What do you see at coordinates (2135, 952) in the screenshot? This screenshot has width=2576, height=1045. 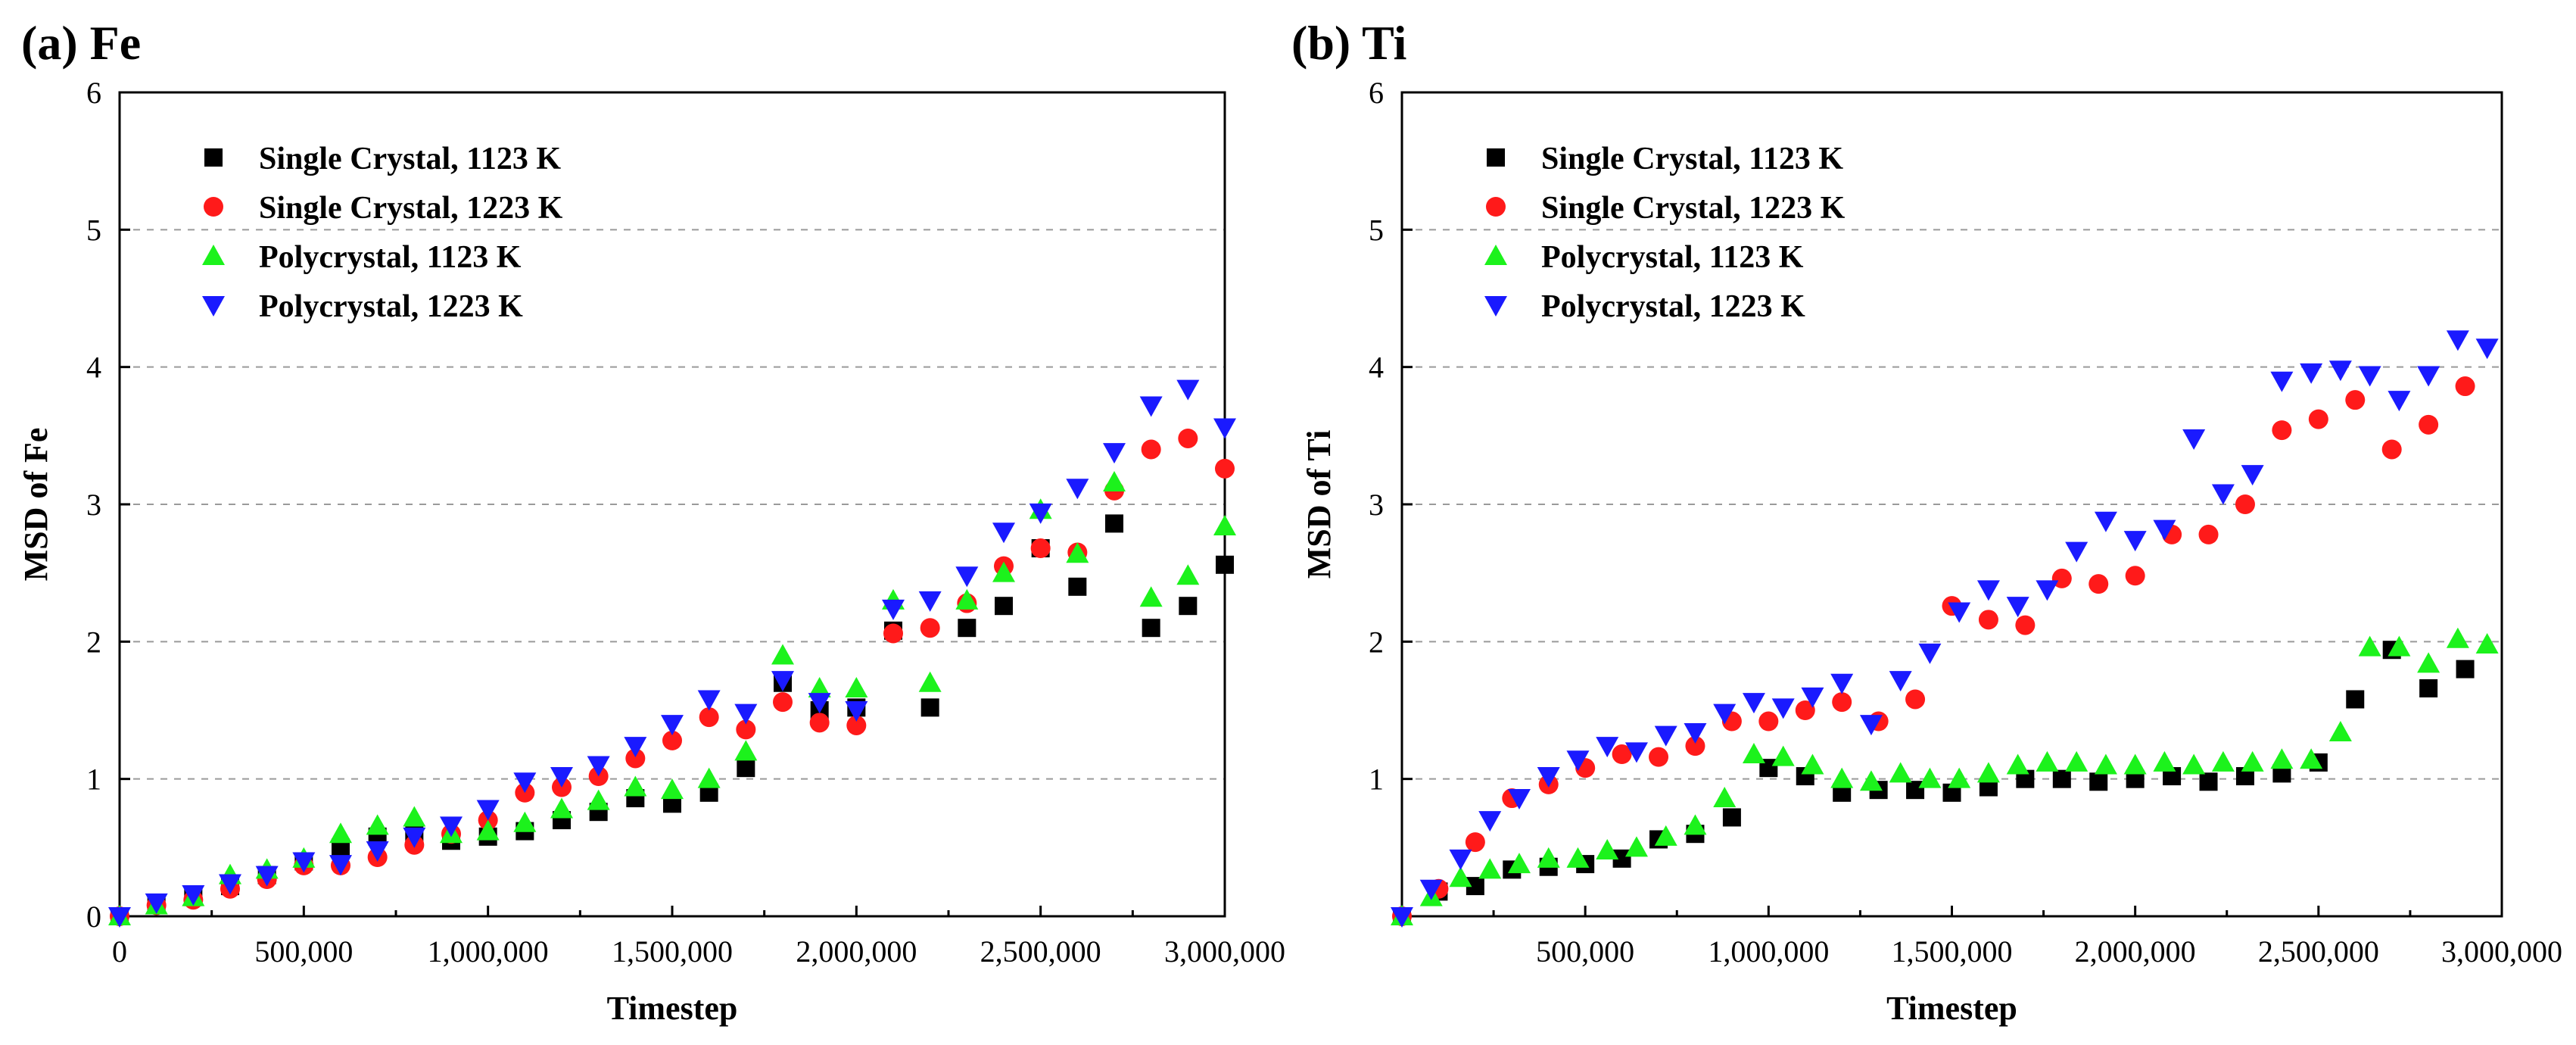 I see `x-tick-label: 2,000,000` at bounding box center [2135, 952].